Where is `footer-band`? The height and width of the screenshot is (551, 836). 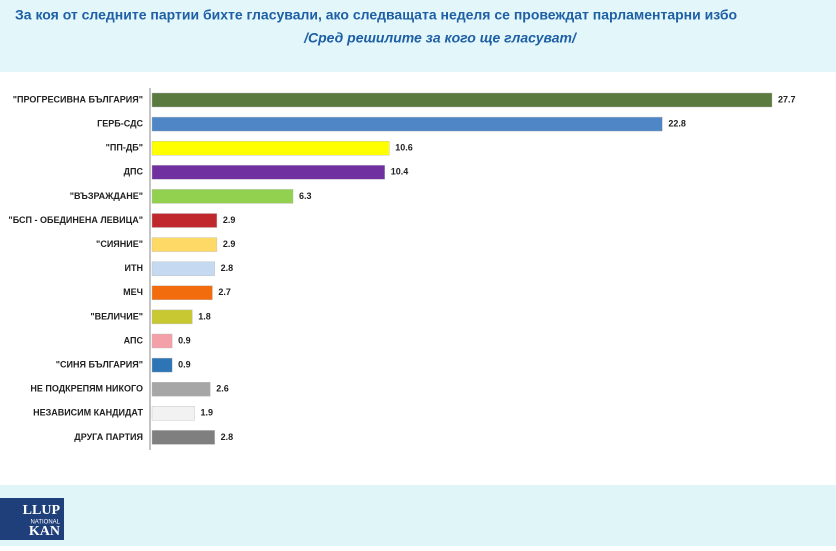
footer-band is located at coordinates (418, 515).